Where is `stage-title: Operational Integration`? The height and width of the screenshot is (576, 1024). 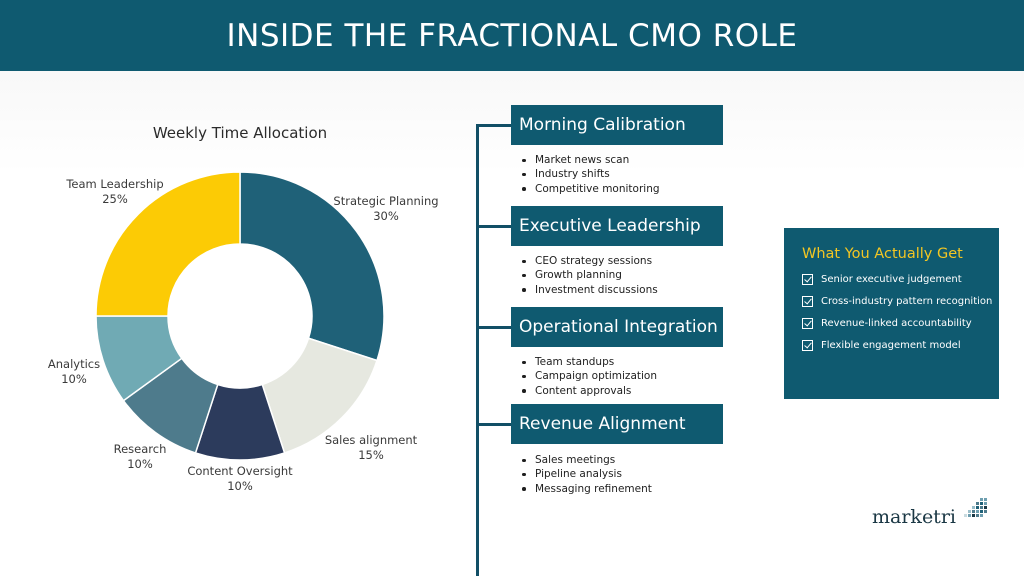
stage-title: Operational Integration is located at coordinates (618, 327).